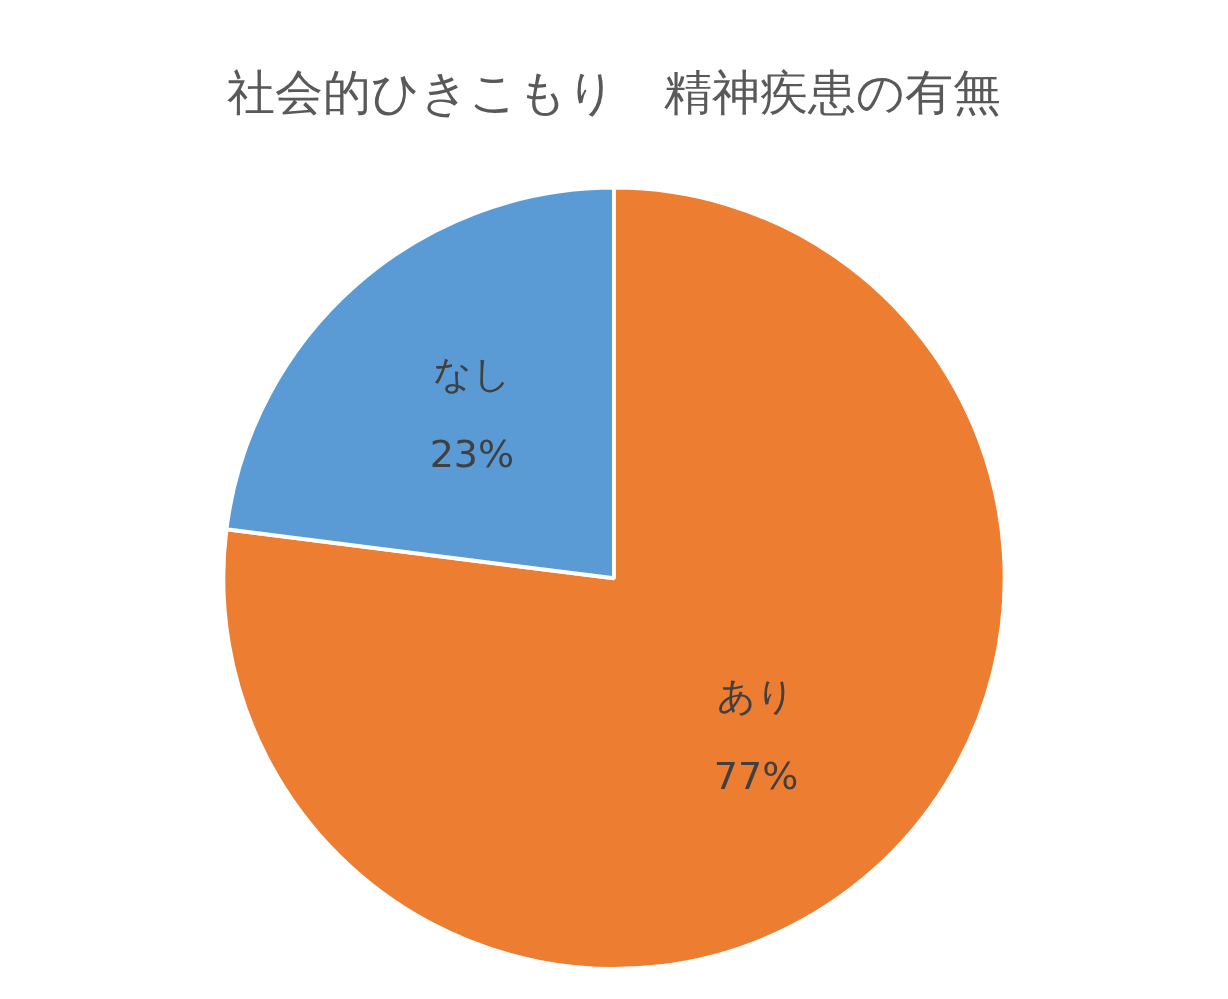 This screenshot has height=999, width=1228. I want to click on data-label: 77%, so click(756, 776).